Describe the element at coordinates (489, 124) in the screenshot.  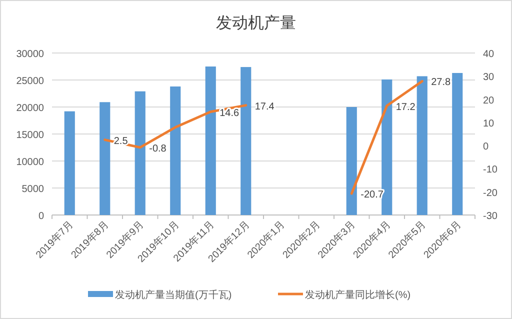
I see `y2-tick-label: 10` at that location.